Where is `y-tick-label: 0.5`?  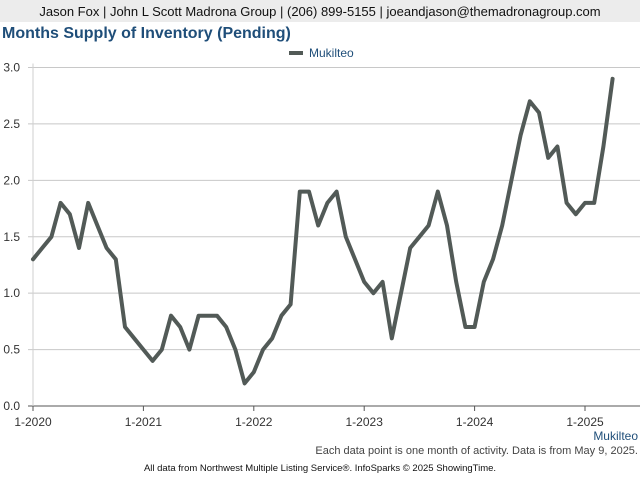
y-tick-label: 0.5 is located at coordinates (11, 350).